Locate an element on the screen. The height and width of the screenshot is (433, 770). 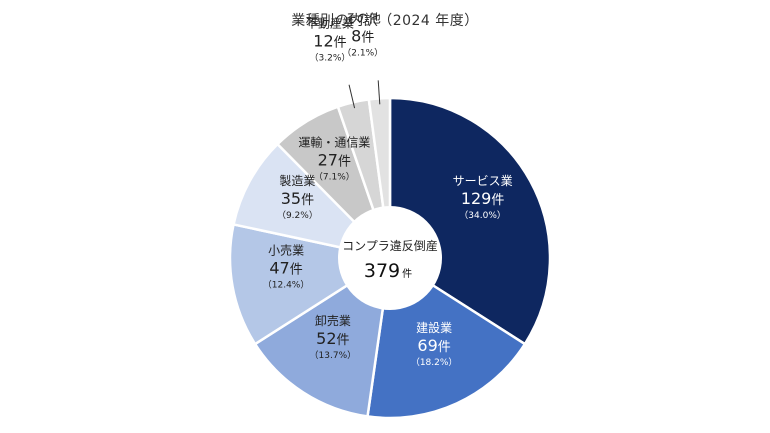
center-total: 379 件 is located at coordinates (388, 271).